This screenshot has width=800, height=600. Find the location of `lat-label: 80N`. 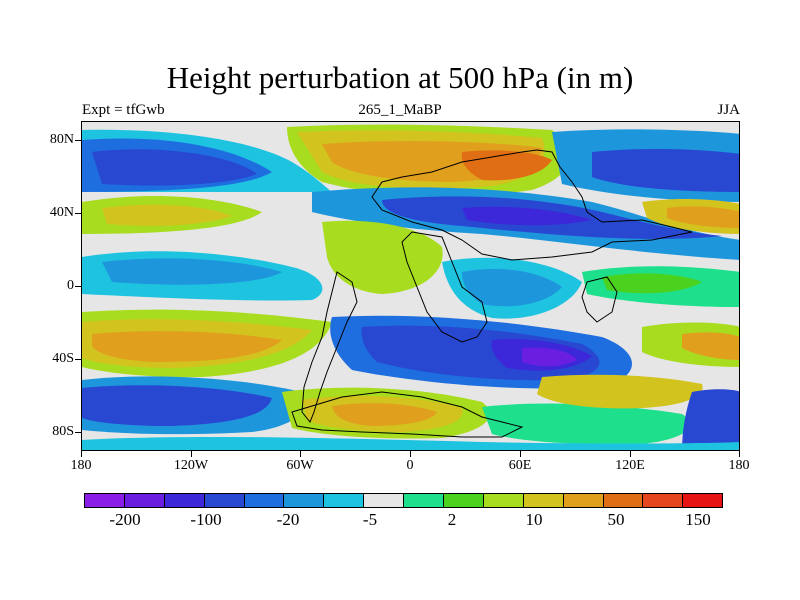

lat-label: 80N is located at coordinates (61, 139).